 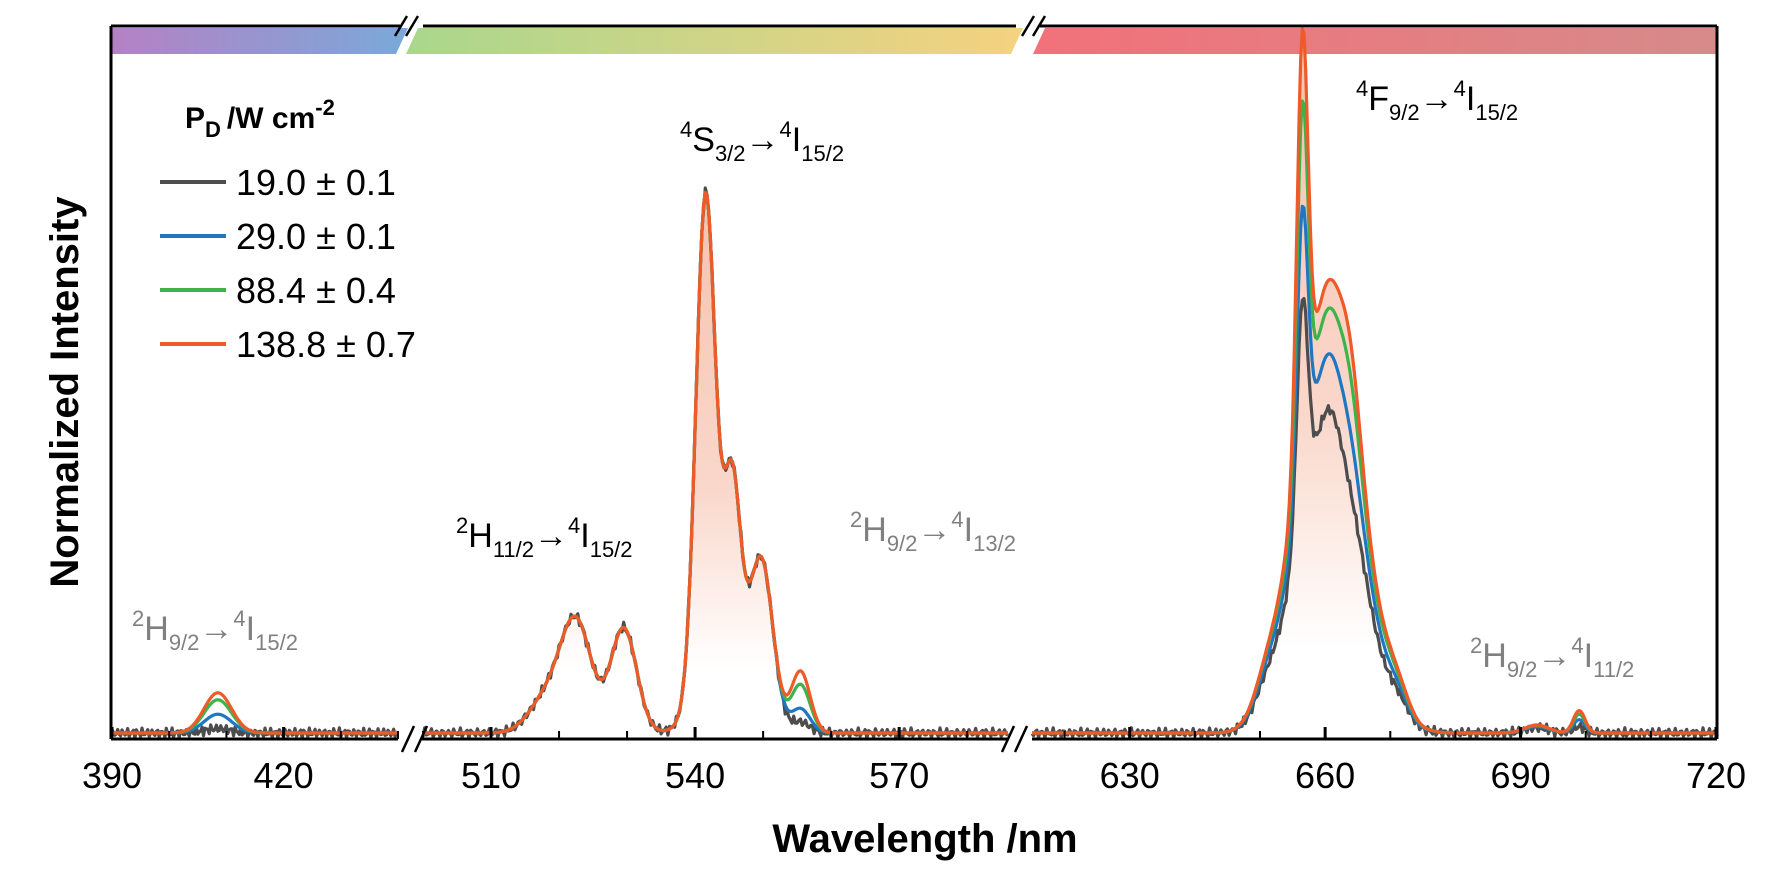 I want to click on annotation-2h112-4i152: 2H11/2→4I15/2, so click(x=544, y=537).